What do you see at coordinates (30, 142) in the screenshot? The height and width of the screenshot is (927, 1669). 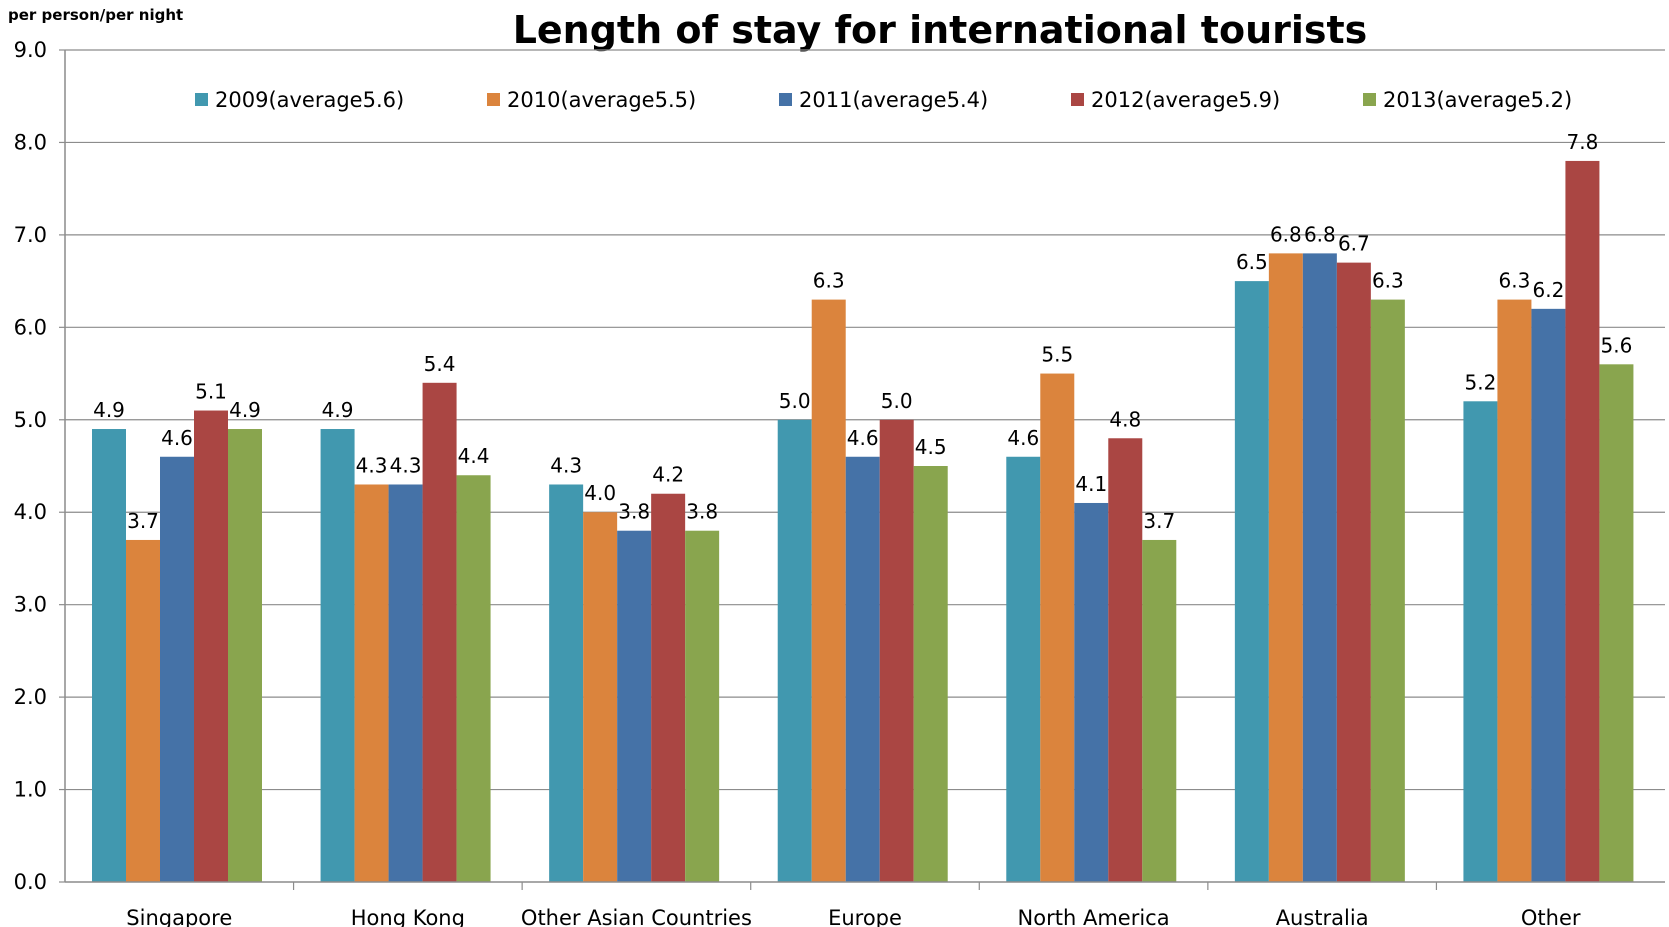 I see `y-tick-label: 8.0` at bounding box center [30, 142].